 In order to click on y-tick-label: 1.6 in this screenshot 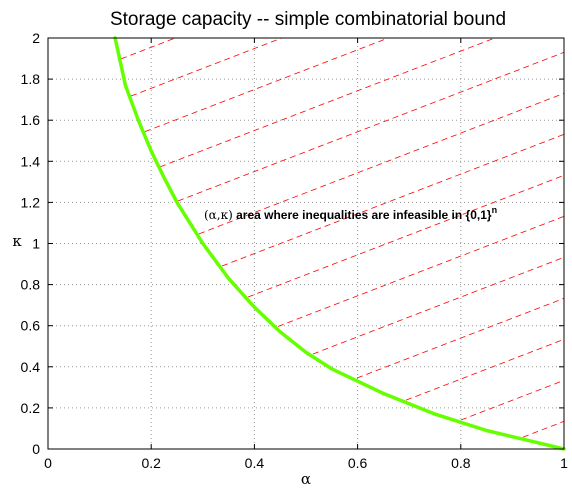, I will do `click(31, 120)`.